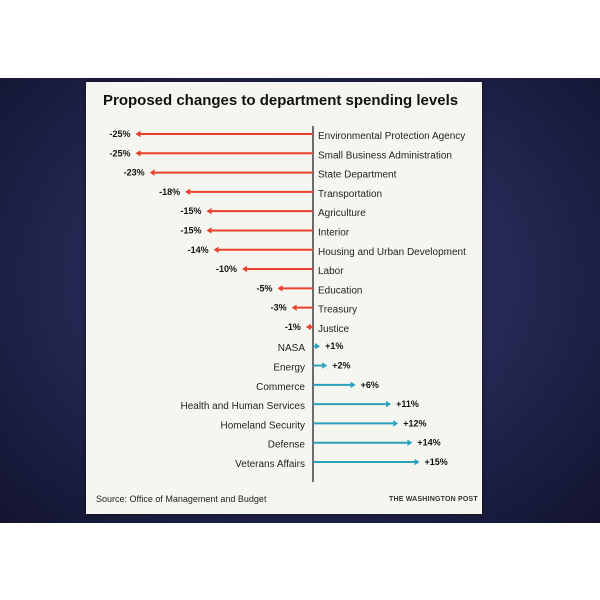 The image size is (600, 600). Describe the element at coordinates (264, 288) in the screenshot. I see `value-label: -5%` at that location.